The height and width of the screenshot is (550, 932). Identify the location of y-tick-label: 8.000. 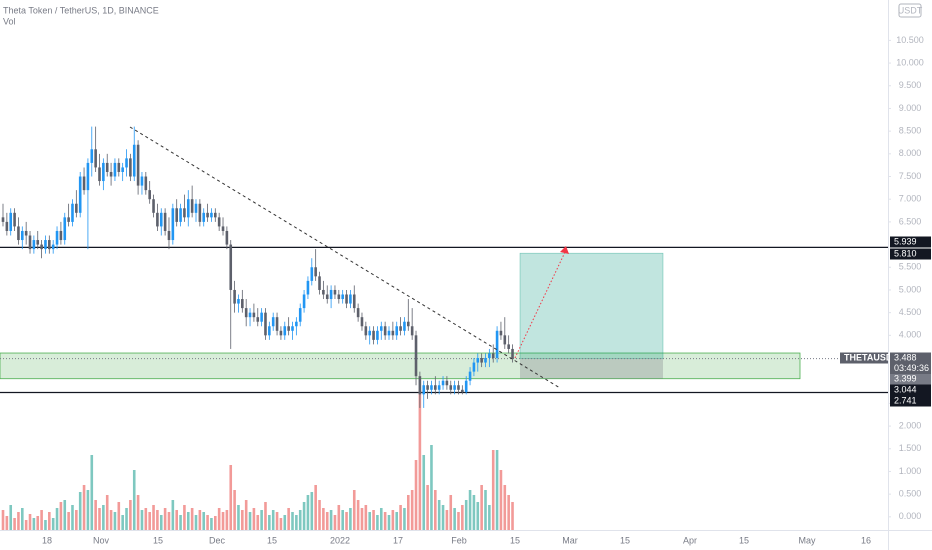
(910, 153).